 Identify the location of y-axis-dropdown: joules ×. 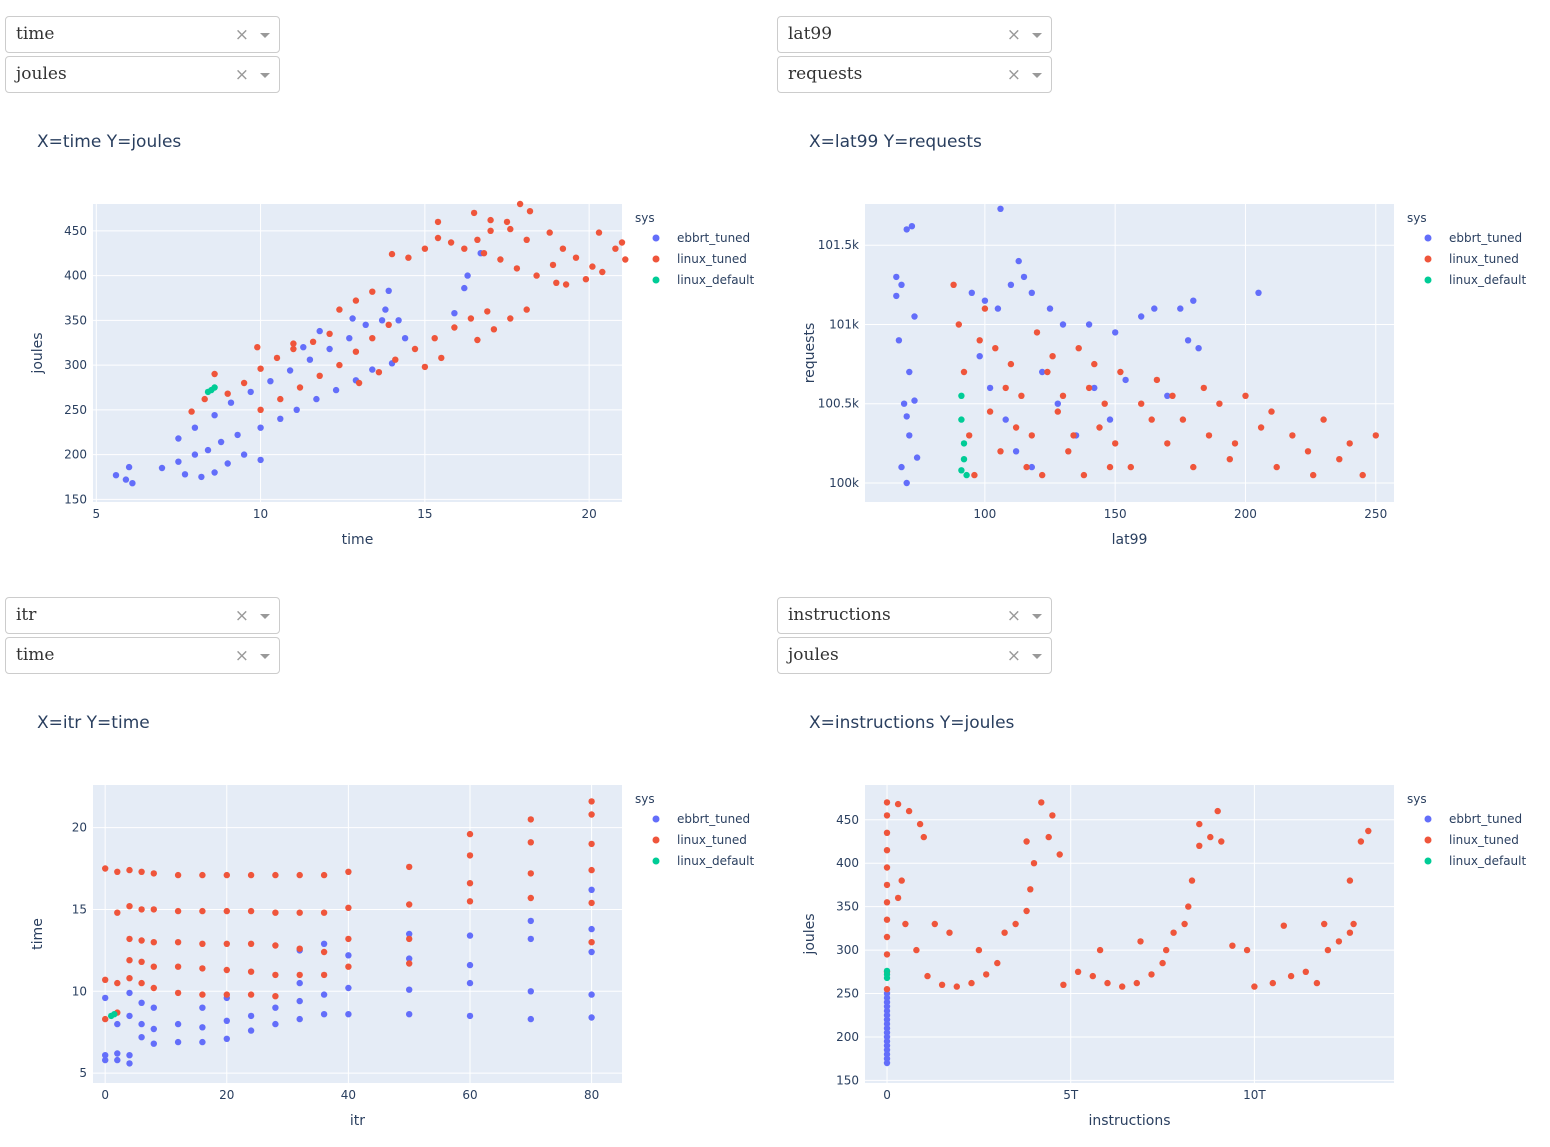
(914, 655).